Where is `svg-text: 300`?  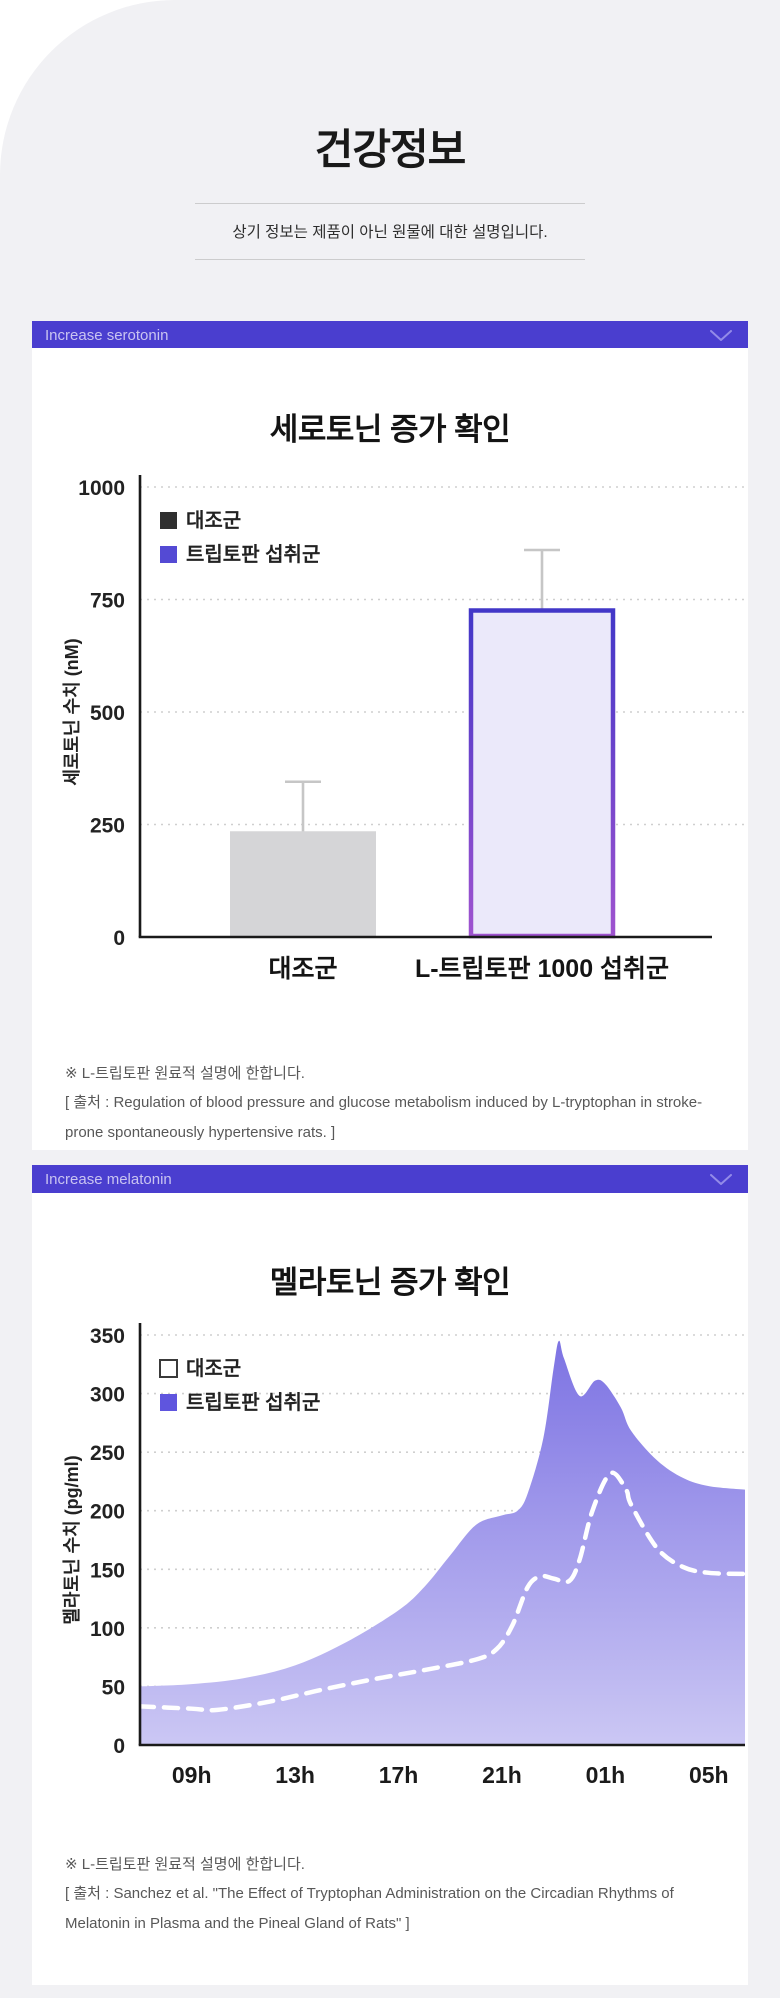 svg-text: 300 is located at coordinates (107, 1395).